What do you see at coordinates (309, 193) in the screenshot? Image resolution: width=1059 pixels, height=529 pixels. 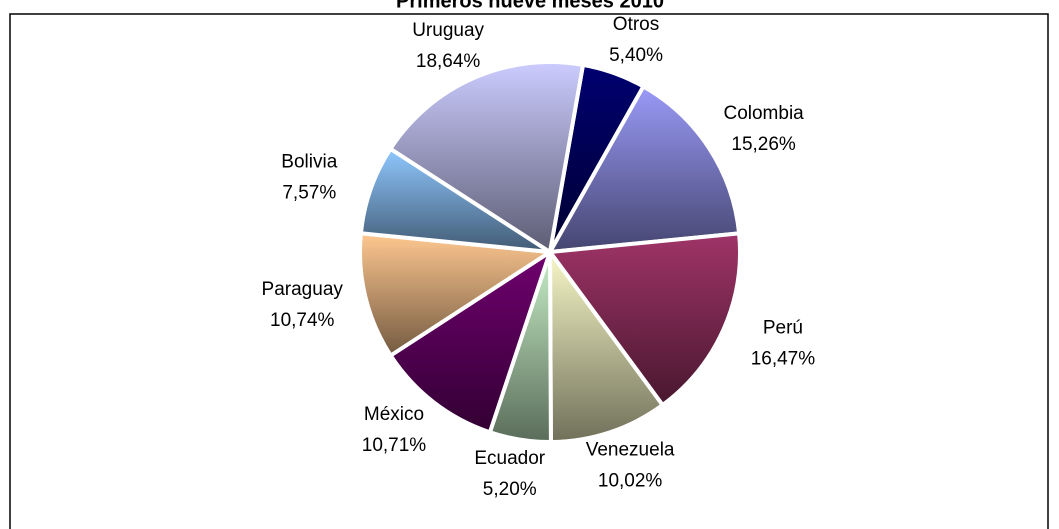 I see `slice-value-label: 7,57%` at bounding box center [309, 193].